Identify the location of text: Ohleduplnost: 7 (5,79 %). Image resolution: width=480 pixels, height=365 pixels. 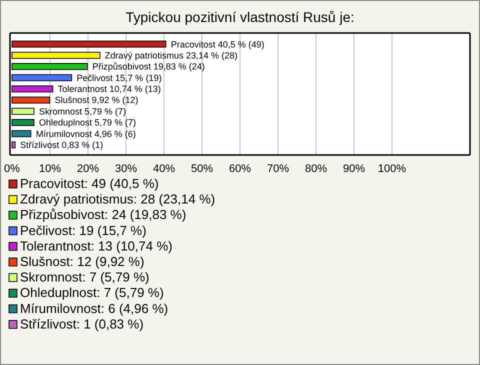
(92, 292).